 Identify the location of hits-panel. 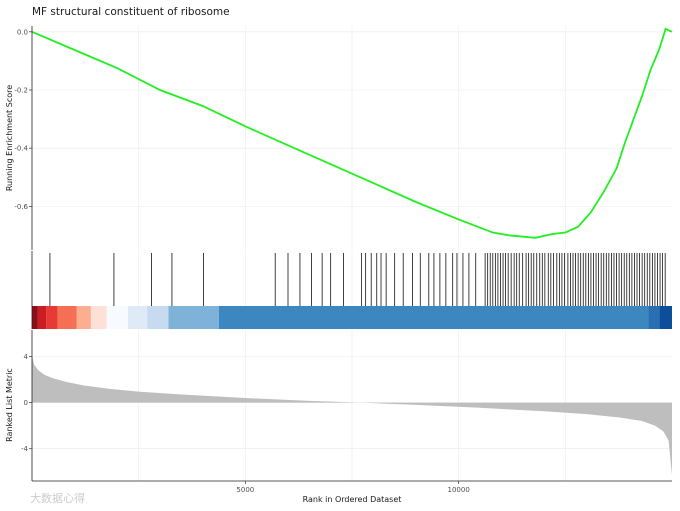
(351, 290).